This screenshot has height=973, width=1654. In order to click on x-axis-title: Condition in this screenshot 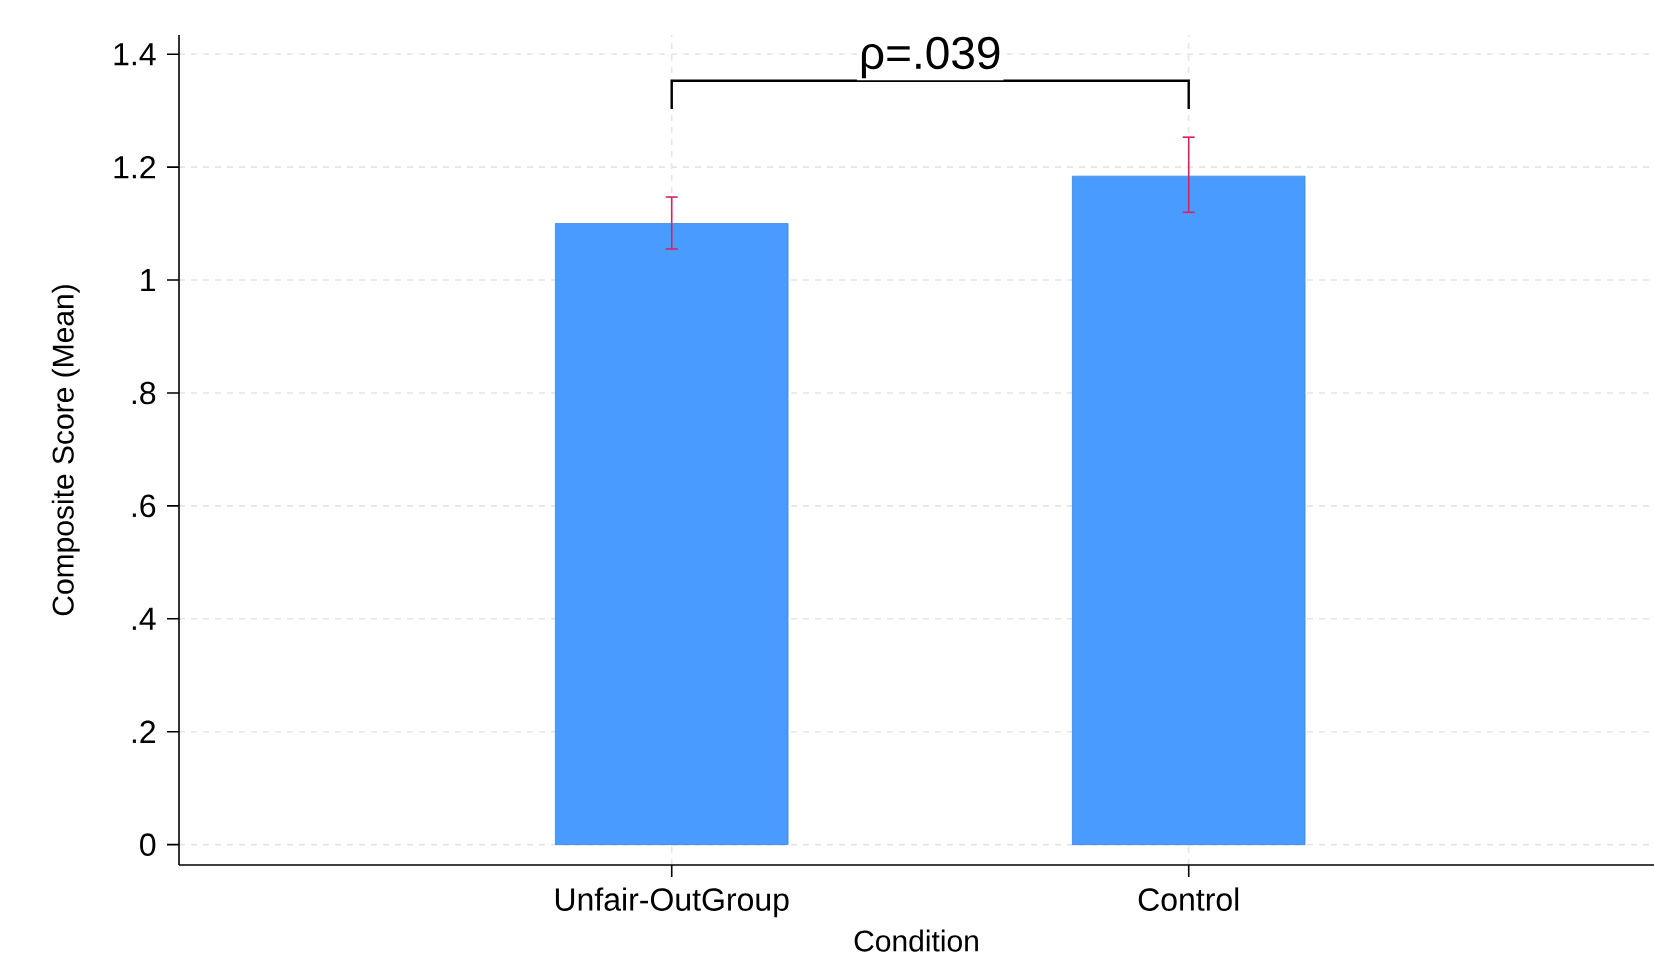, I will do `click(916, 940)`.